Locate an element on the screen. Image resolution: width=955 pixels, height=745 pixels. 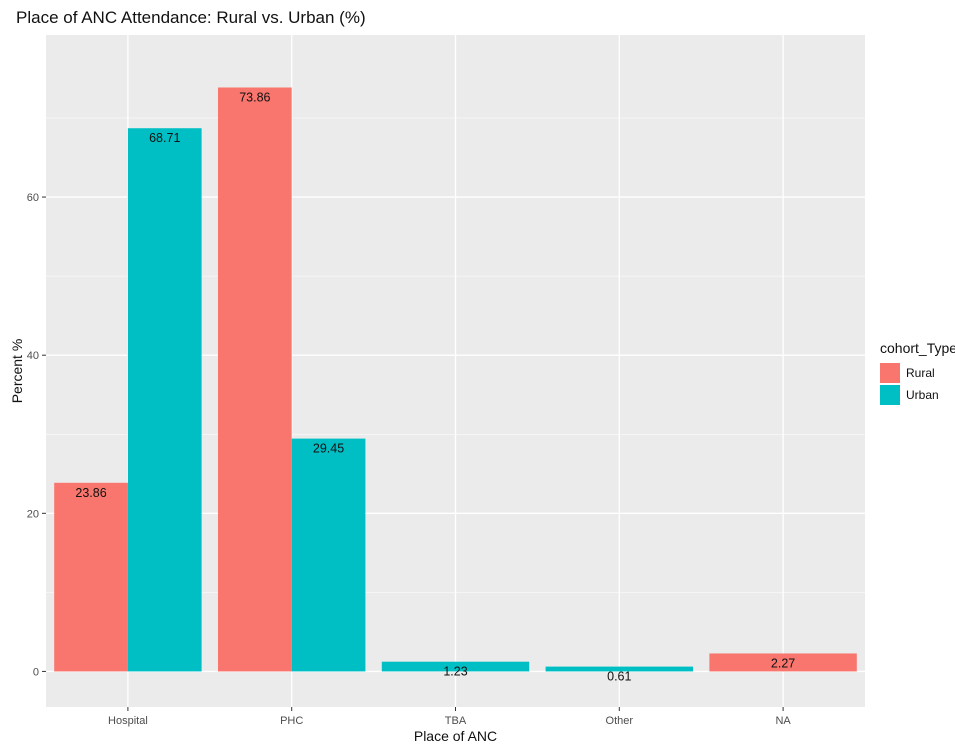
y-tick-label: 60 is located at coordinates (33, 198).